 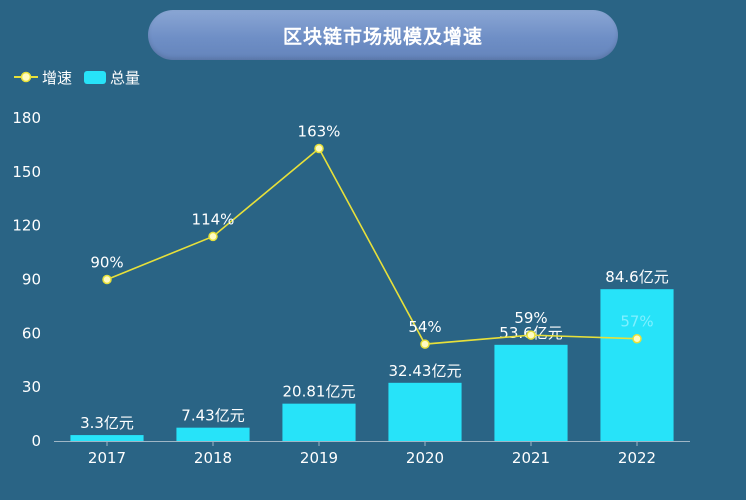 What do you see at coordinates (36, 441) in the screenshot?
I see `y-tick-label: 0` at bounding box center [36, 441].